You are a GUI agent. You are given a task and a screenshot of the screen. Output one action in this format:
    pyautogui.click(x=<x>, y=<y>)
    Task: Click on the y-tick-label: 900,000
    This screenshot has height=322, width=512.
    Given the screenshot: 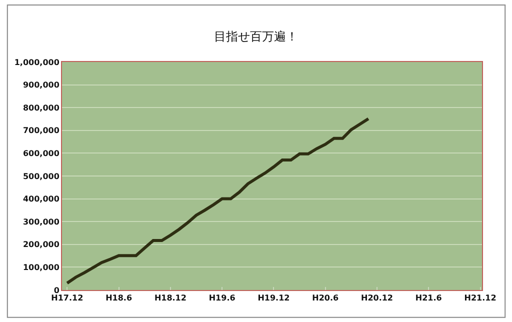 What is the action you would take?
    pyautogui.click(x=41, y=85)
    